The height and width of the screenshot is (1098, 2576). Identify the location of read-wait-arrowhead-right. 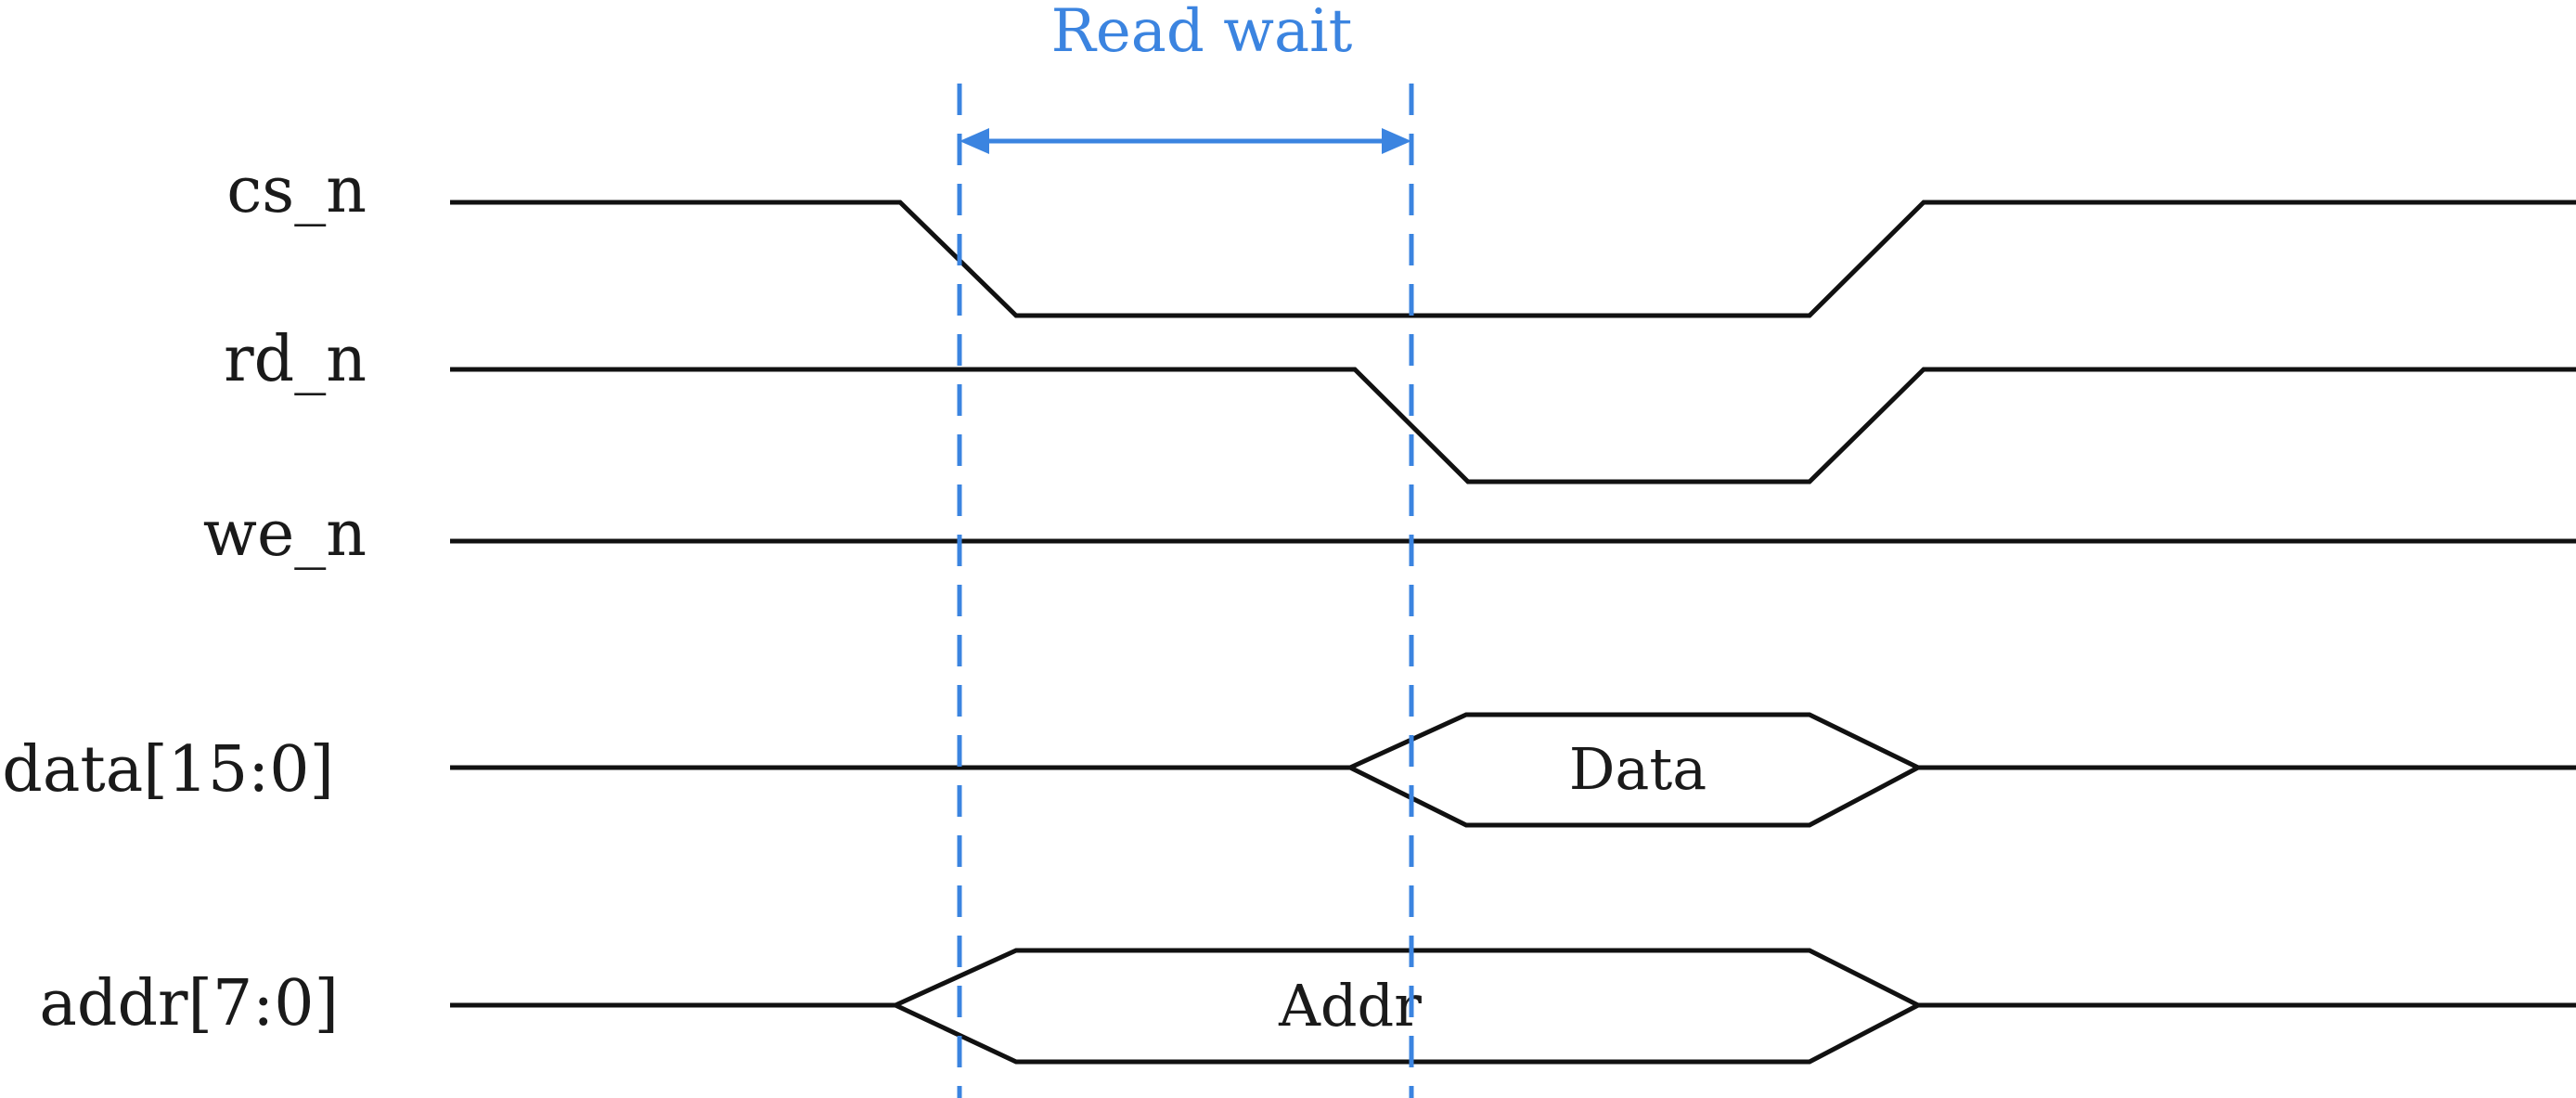
(1397, 141).